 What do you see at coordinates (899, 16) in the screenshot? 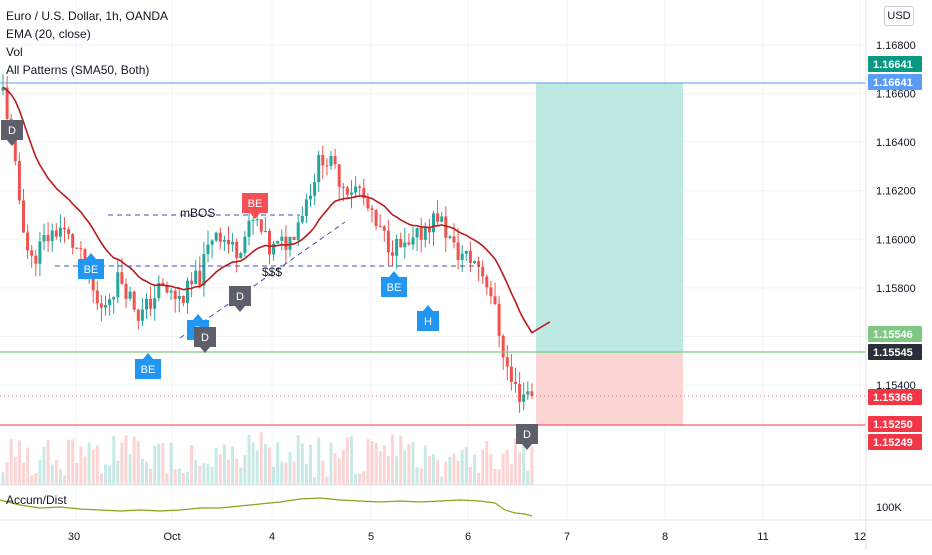
I see `currency-button: USD` at bounding box center [899, 16].